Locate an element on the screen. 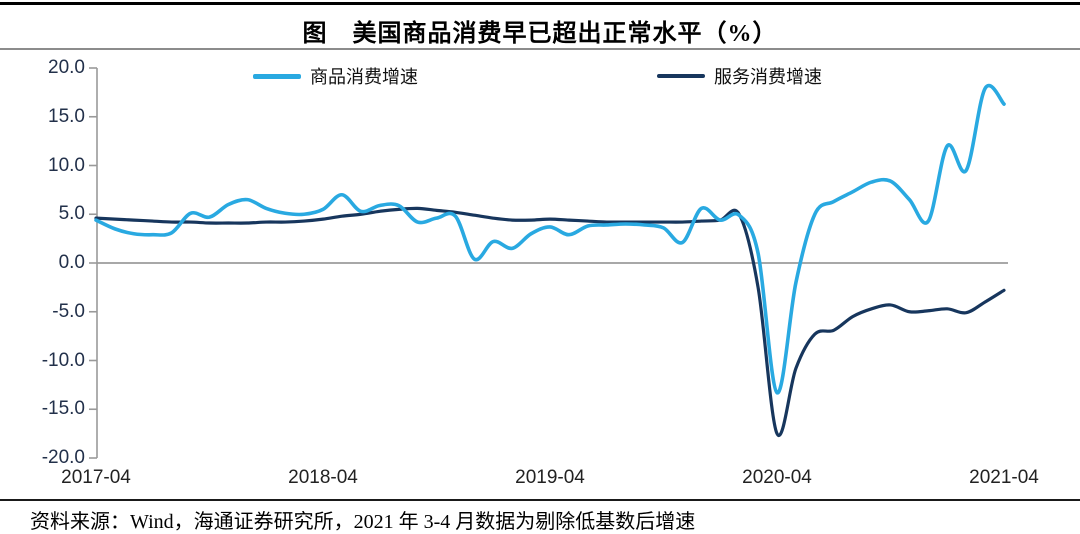 This screenshot has width=1080, height=534. x-tick-label: 2020-04 is located at coordinates (777, 477).